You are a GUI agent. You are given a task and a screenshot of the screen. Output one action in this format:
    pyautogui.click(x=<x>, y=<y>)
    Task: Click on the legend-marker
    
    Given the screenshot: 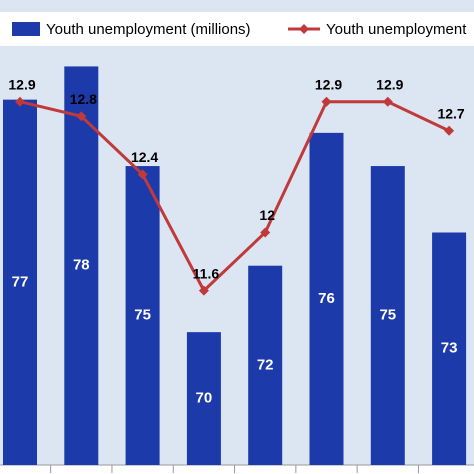 What is the action you would take?
    pyautogui.click(x=304, y=29)
    